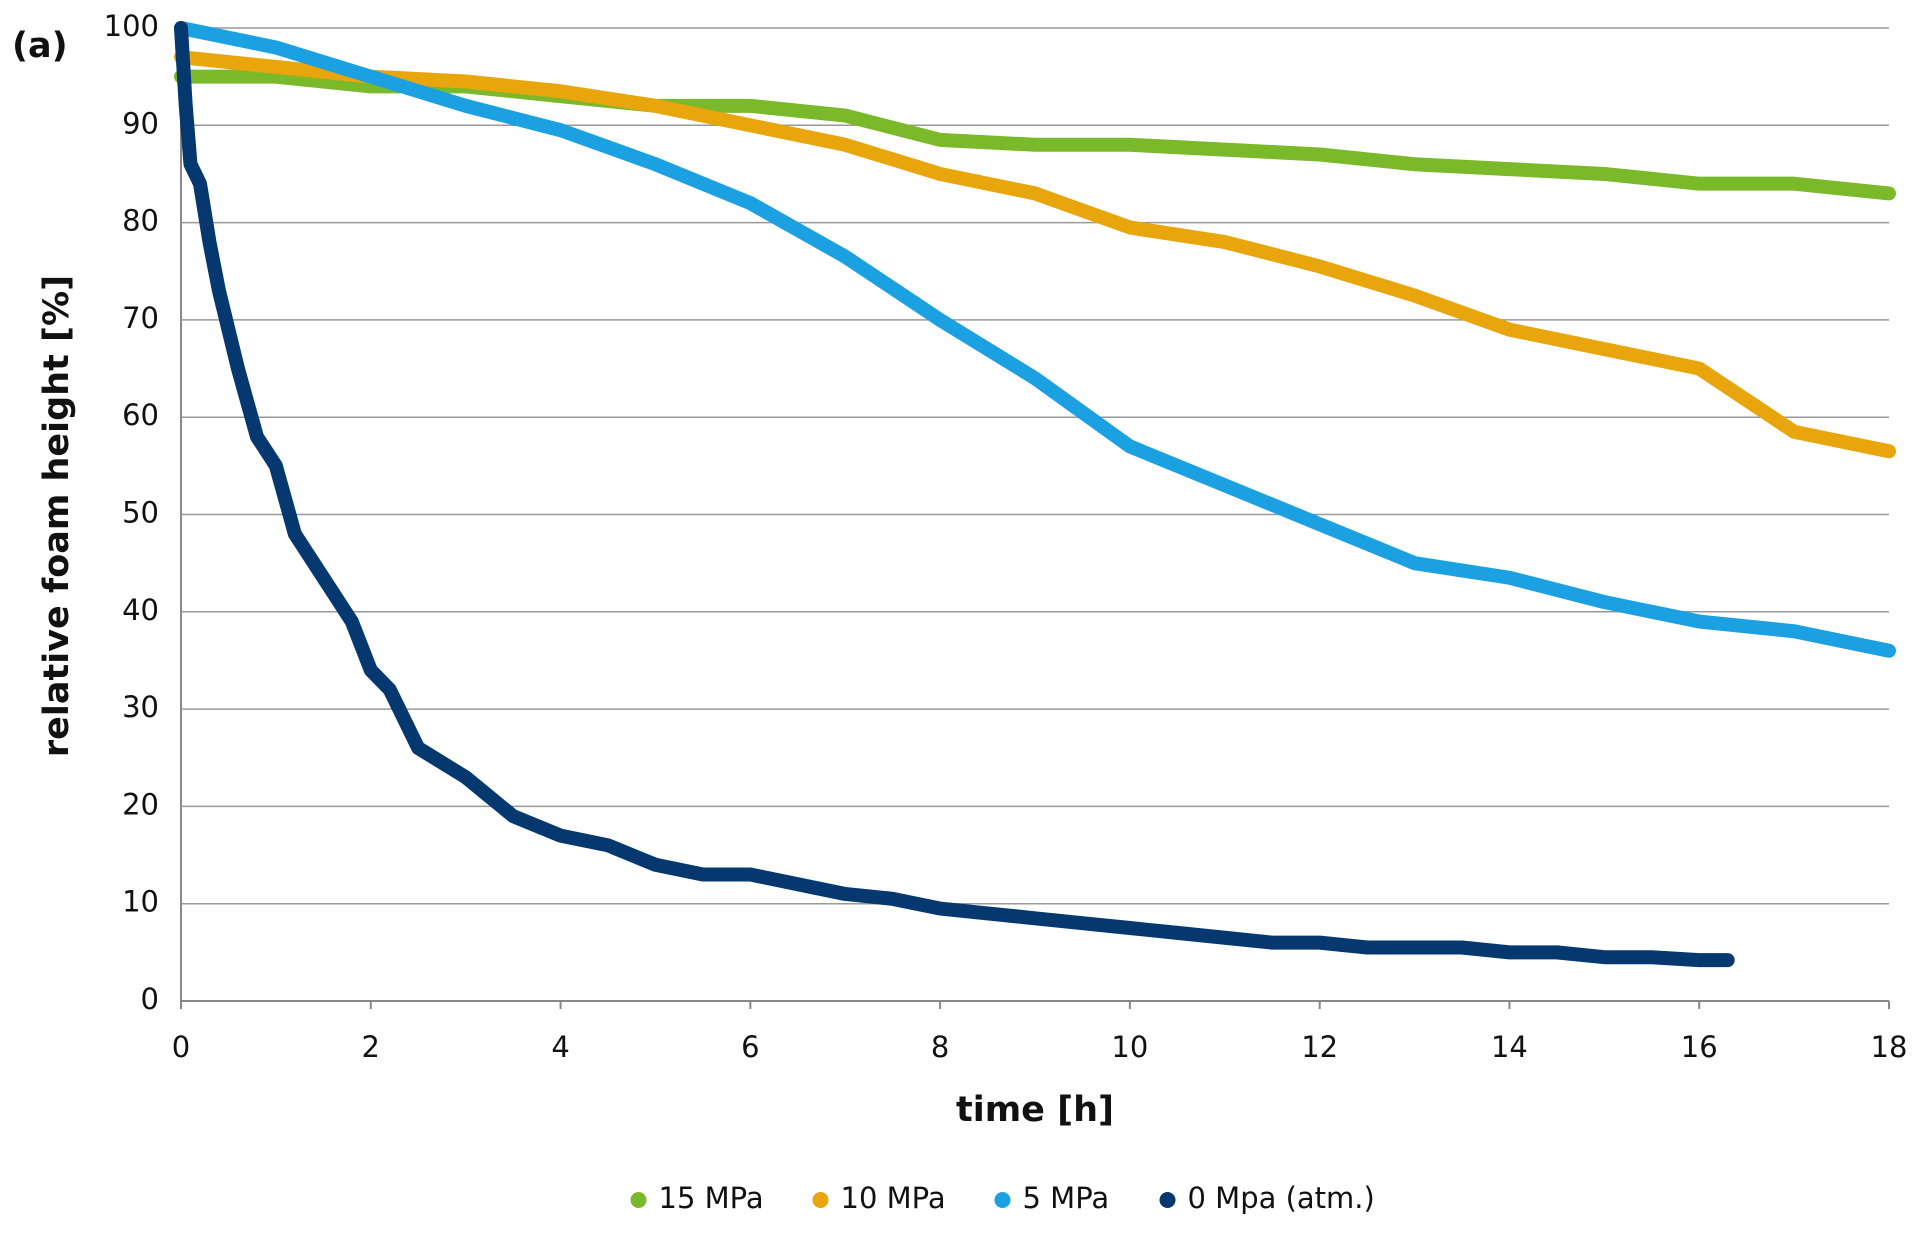 This screenshot has height=1241, width=1920. What do you see at coordinates (131, 26) in the screenshot?
I see `y-tick-label: 100` at bounding box center [131, 26].